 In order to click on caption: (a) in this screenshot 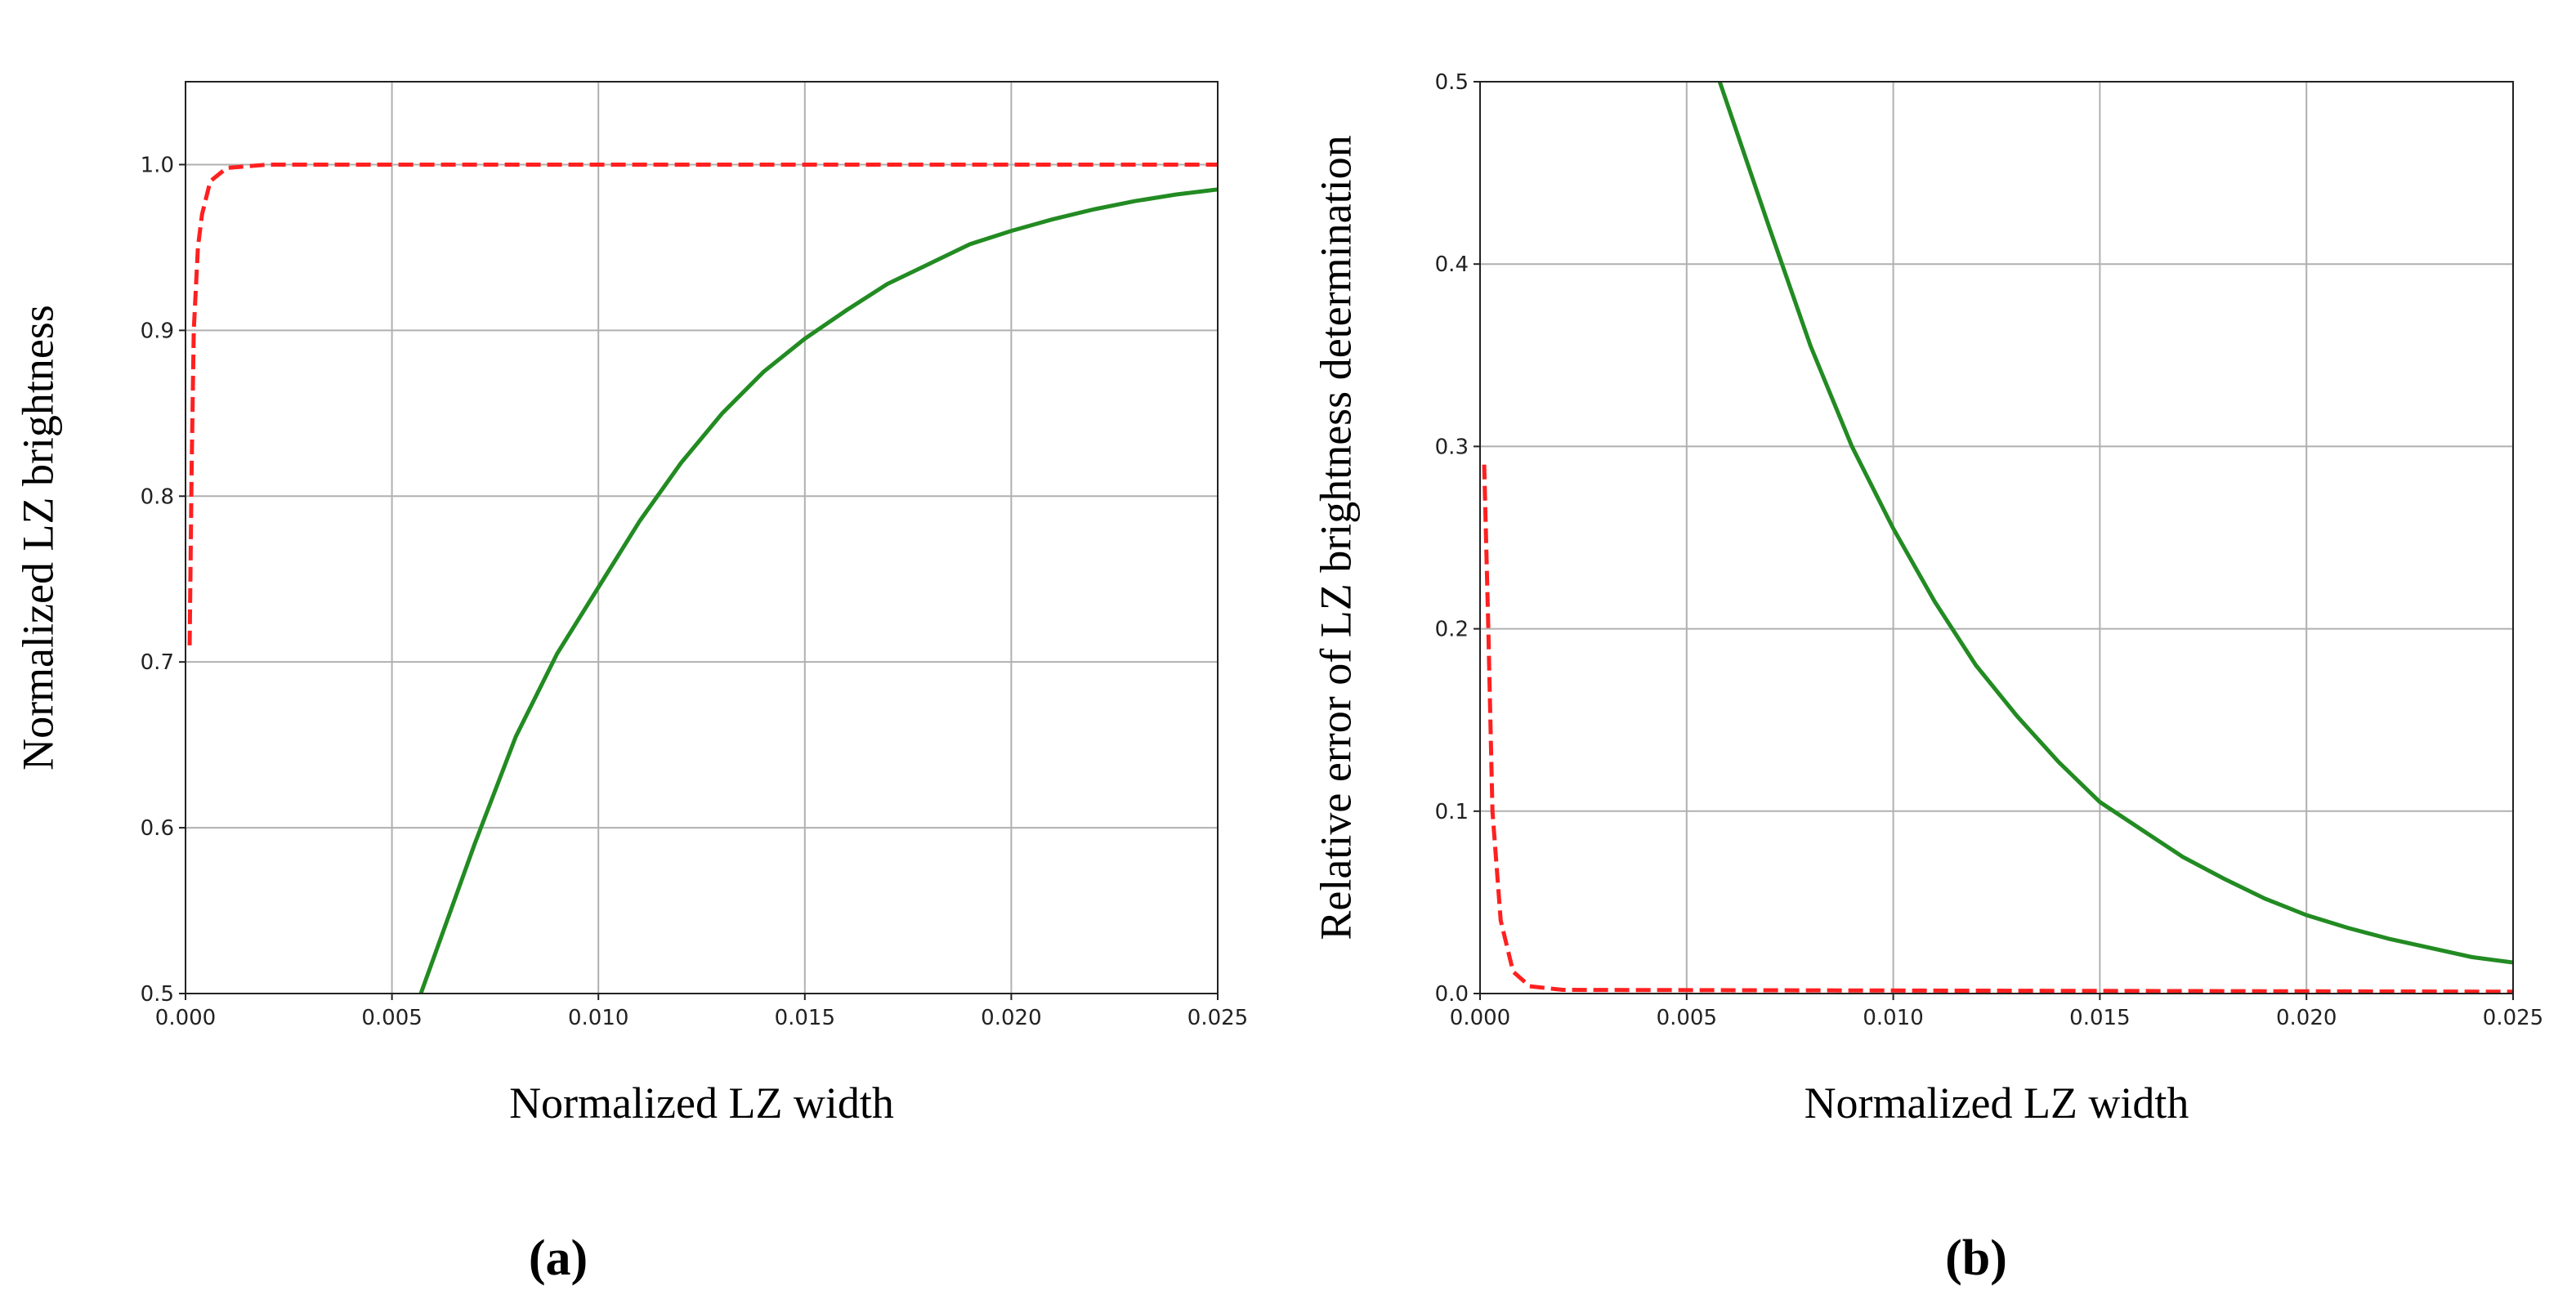, I will do `click(558, 1258)`.